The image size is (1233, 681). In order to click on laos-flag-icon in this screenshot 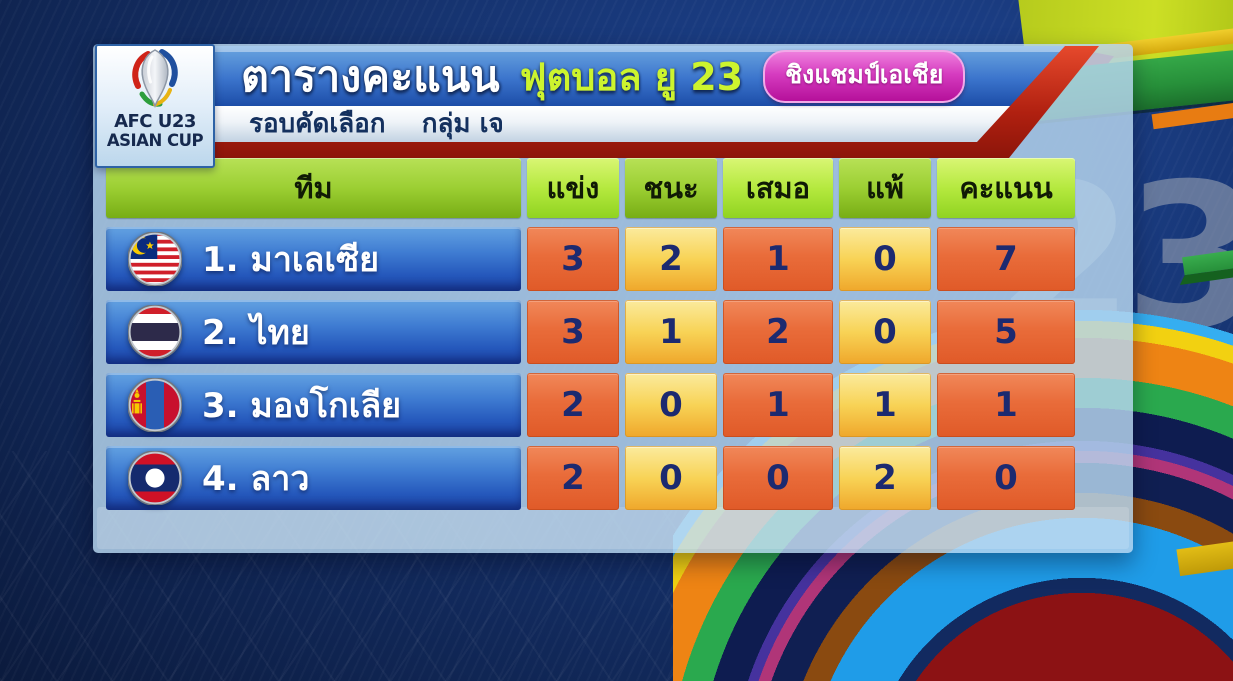, I will do `click(155, 478)`.